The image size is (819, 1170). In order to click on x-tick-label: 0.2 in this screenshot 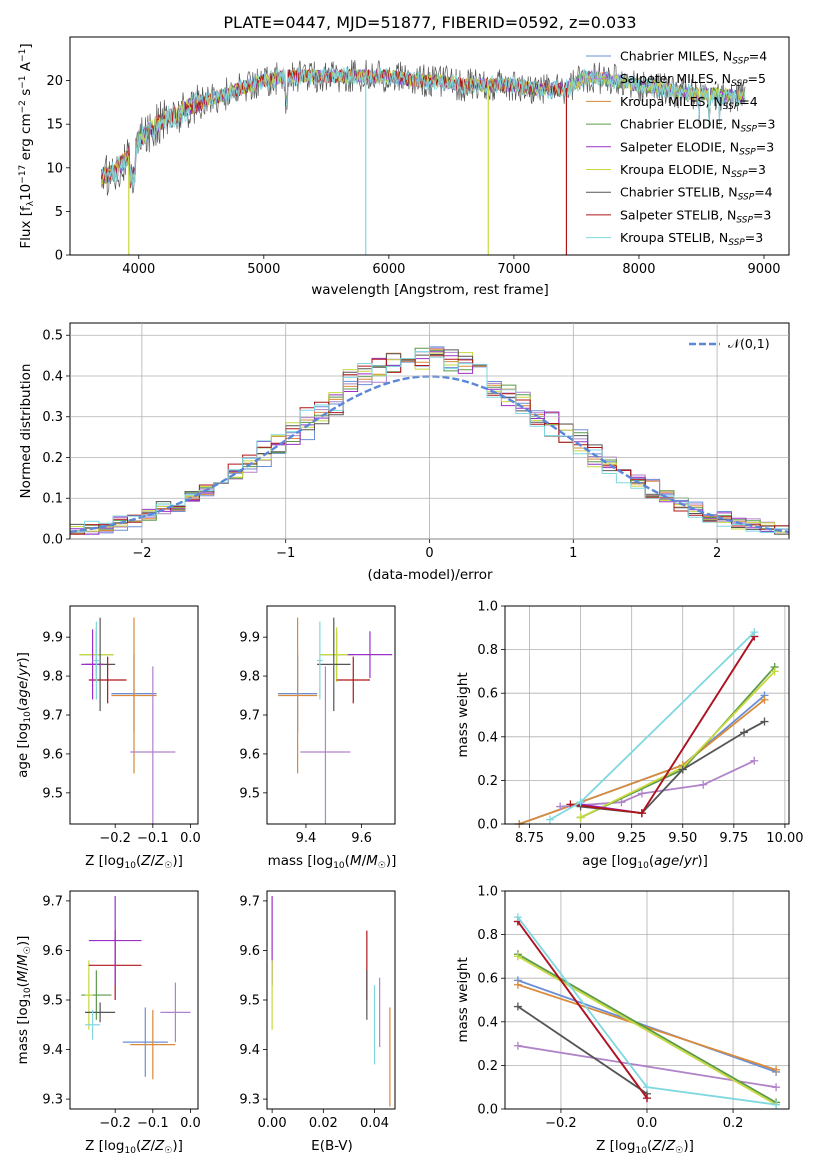, I will do `click(733, 1123)`.